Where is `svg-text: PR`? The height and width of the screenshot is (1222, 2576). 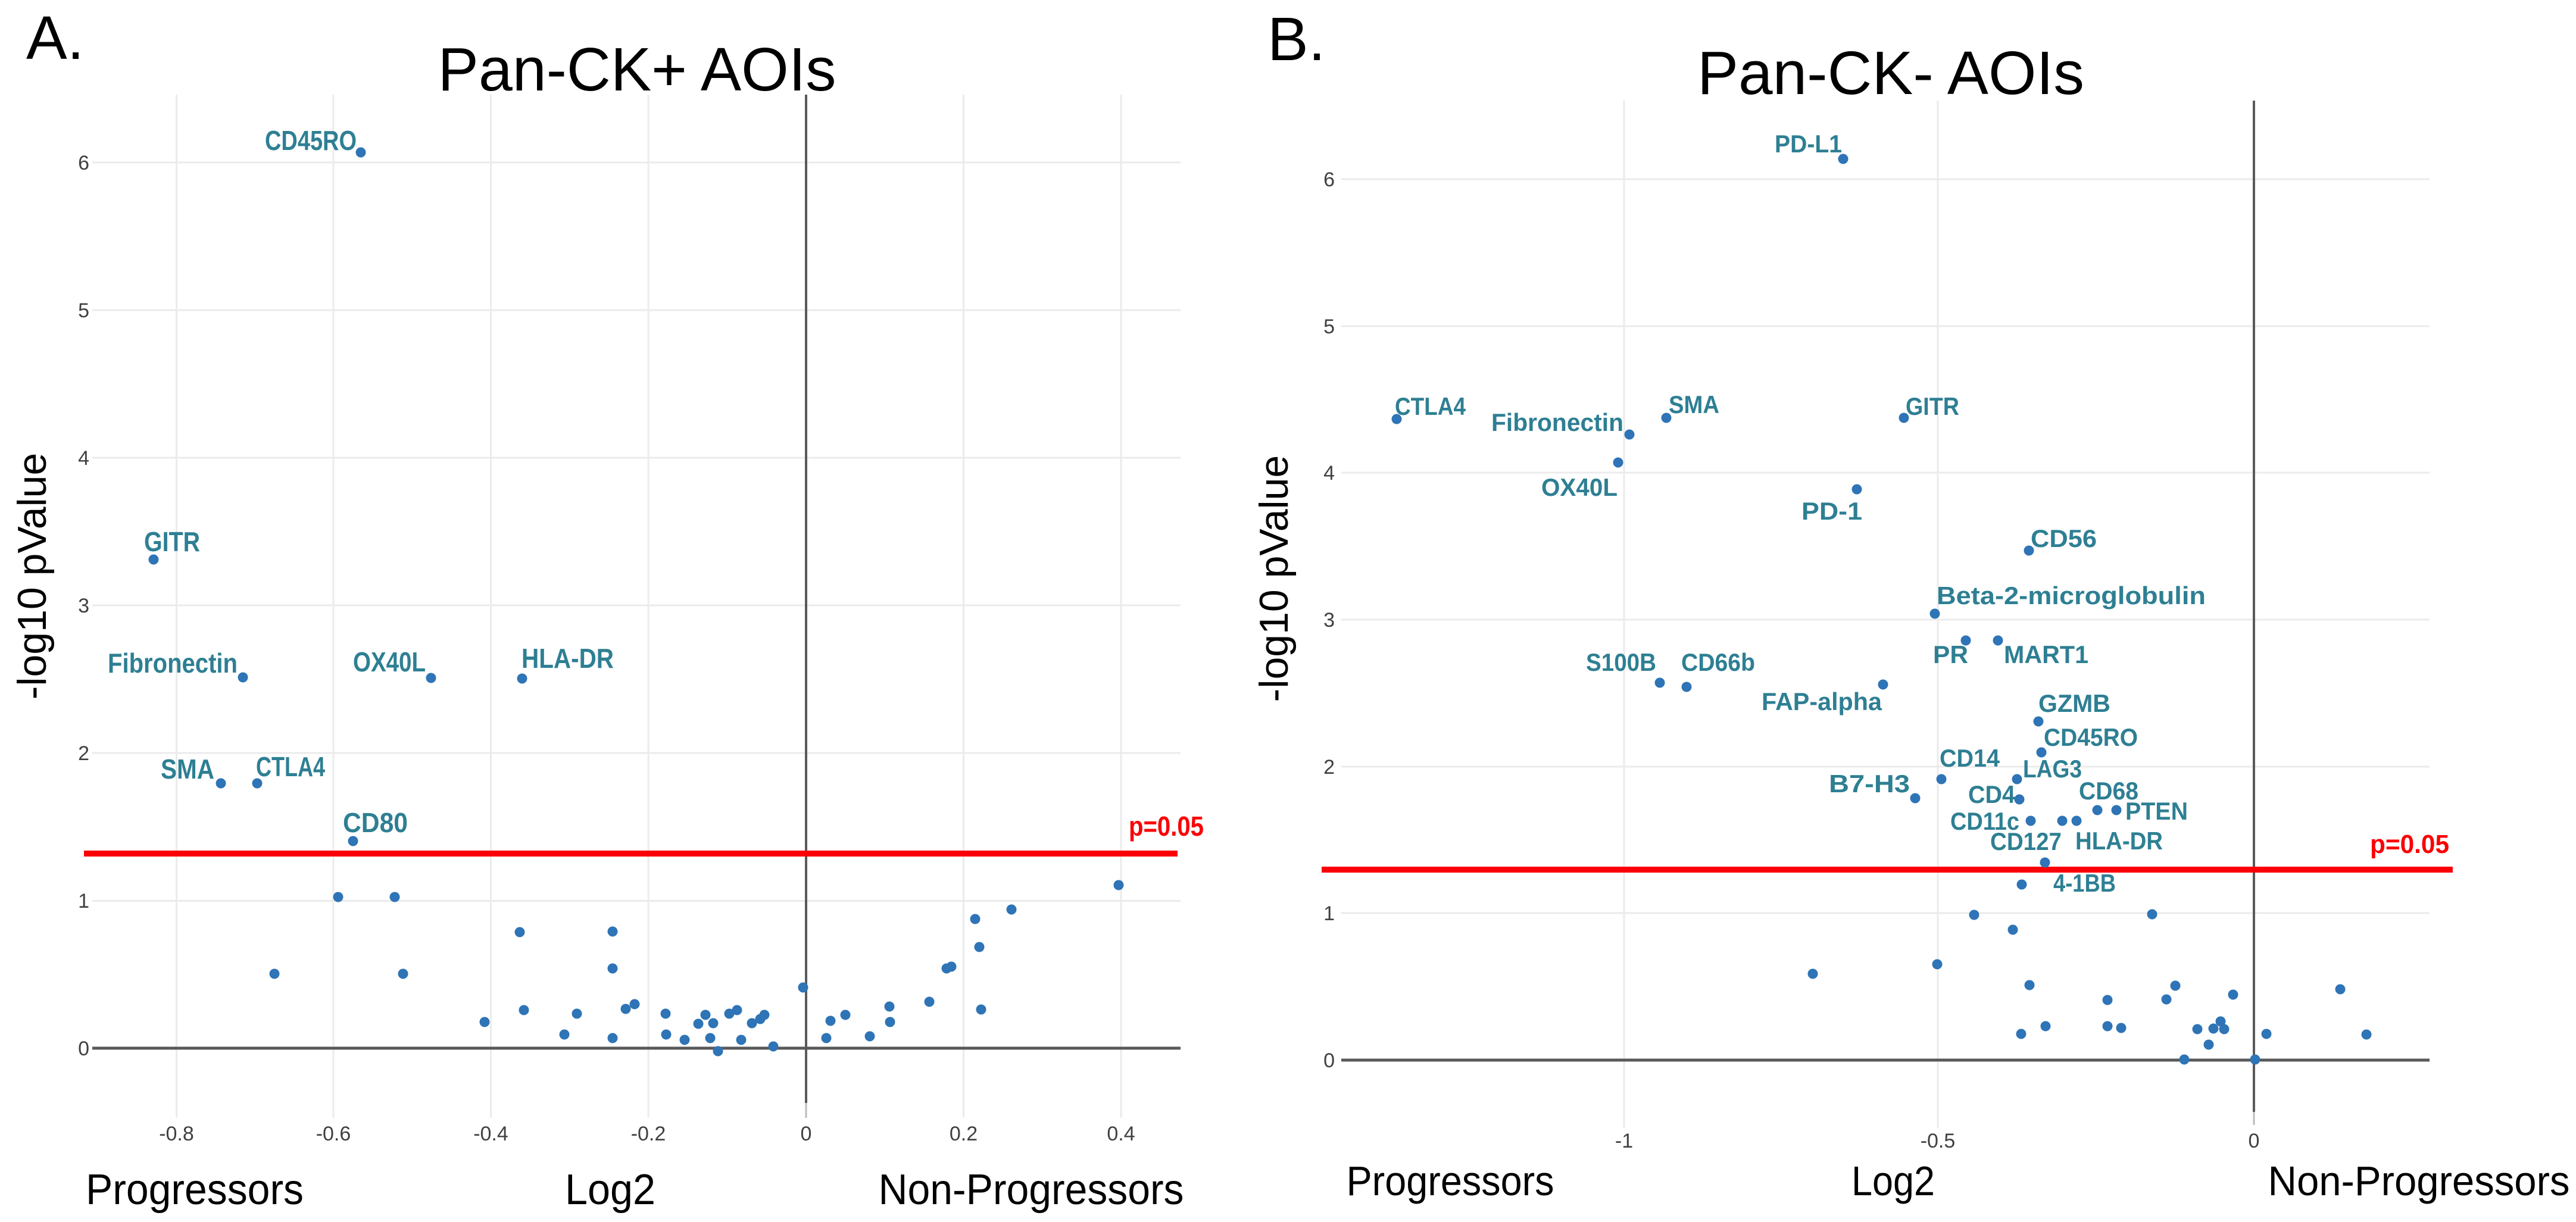
svg-text: PR is located at coordinates (1950, 654).